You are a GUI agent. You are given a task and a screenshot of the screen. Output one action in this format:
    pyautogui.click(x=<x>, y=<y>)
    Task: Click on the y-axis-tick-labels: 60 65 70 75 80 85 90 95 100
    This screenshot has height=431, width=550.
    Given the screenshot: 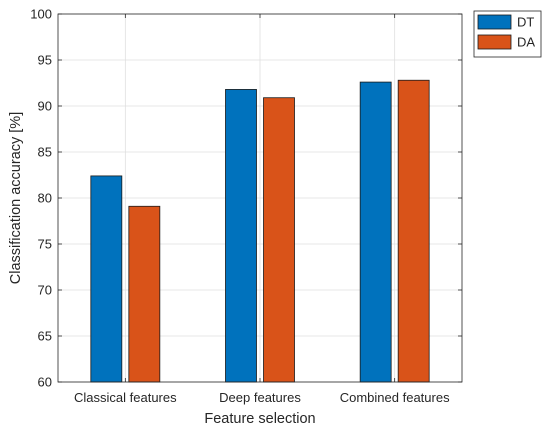 What is the action you would take?
    pyautogui.click(x=41, y=198)
    